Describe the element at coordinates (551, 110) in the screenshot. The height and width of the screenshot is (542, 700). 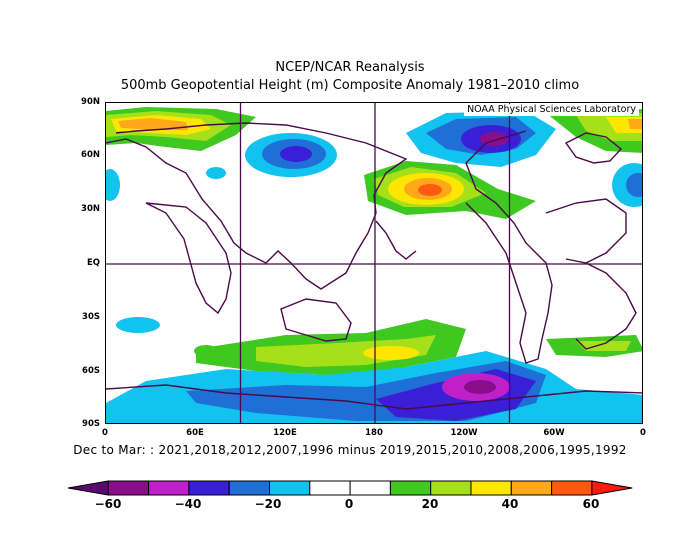
I see `credit-label: NOAA Physical Sciences Laboratory` at that location.